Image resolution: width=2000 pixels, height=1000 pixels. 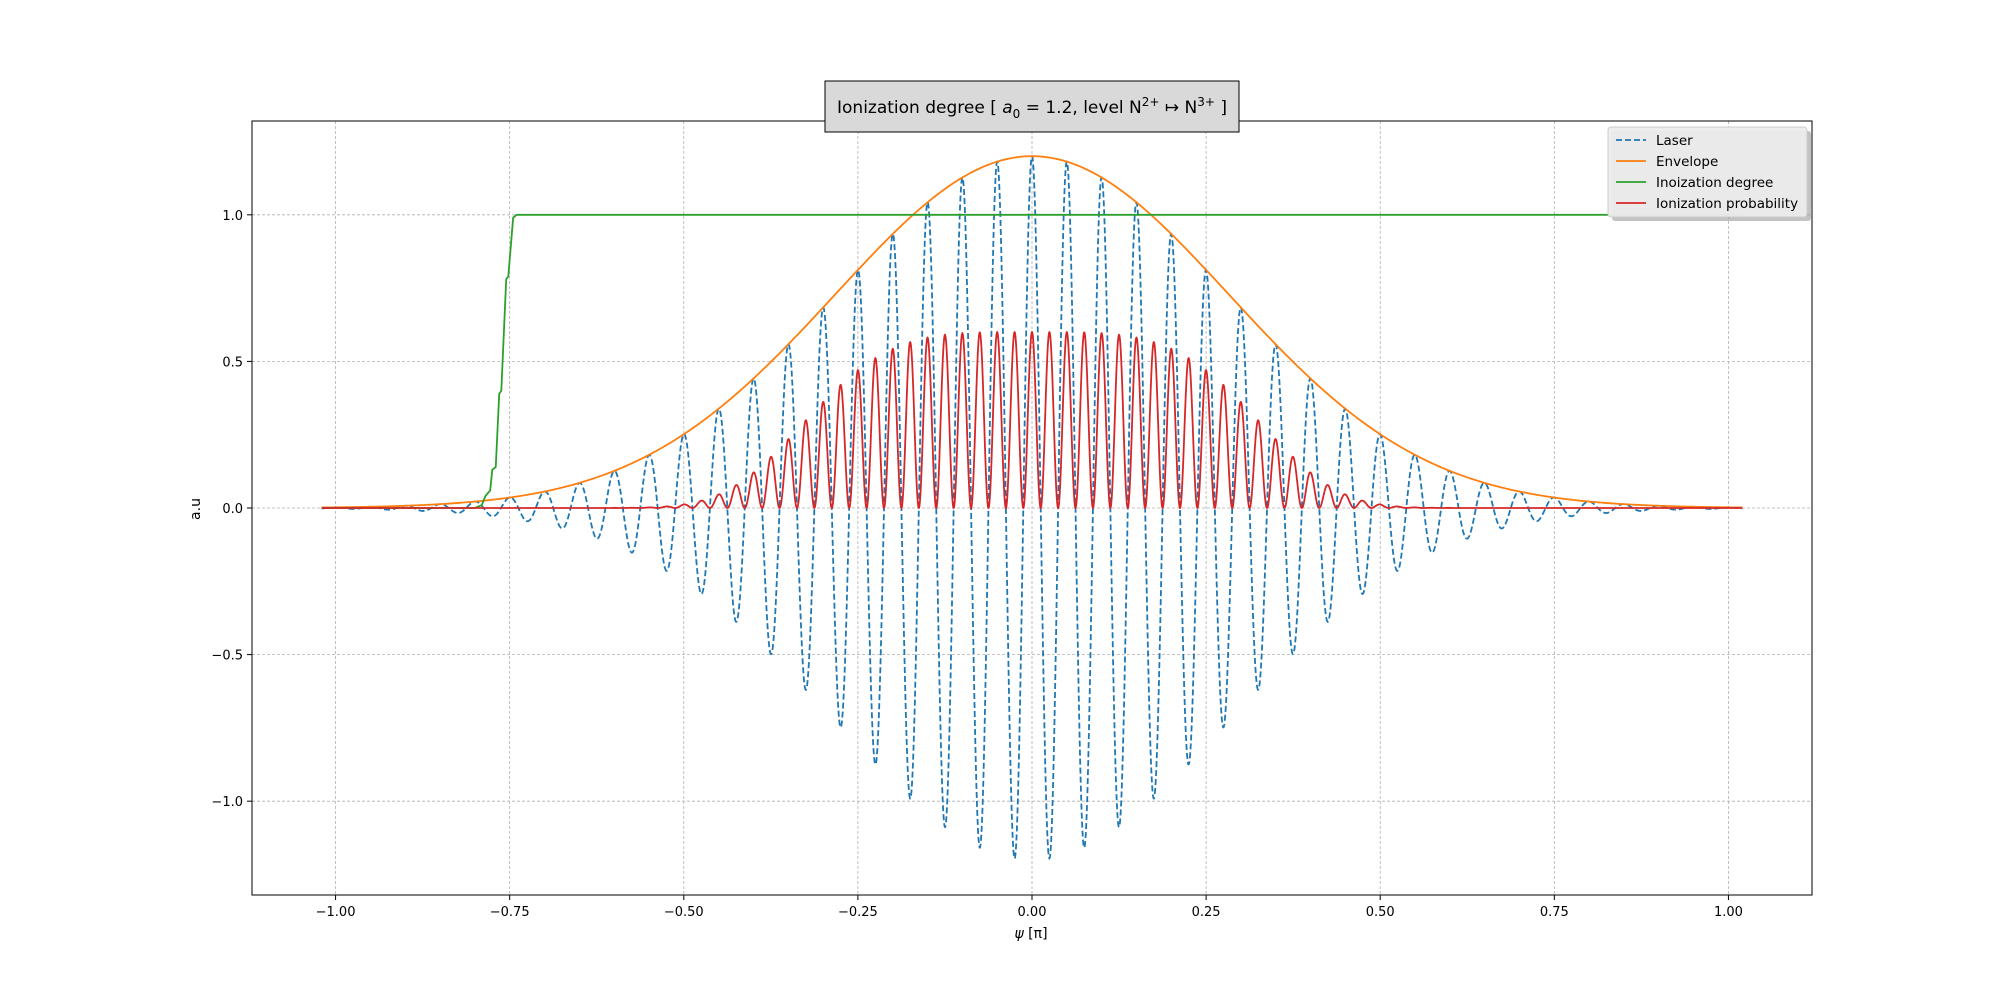 I want to click on y-tick-label: 0.0, so click(x=232, y=509).